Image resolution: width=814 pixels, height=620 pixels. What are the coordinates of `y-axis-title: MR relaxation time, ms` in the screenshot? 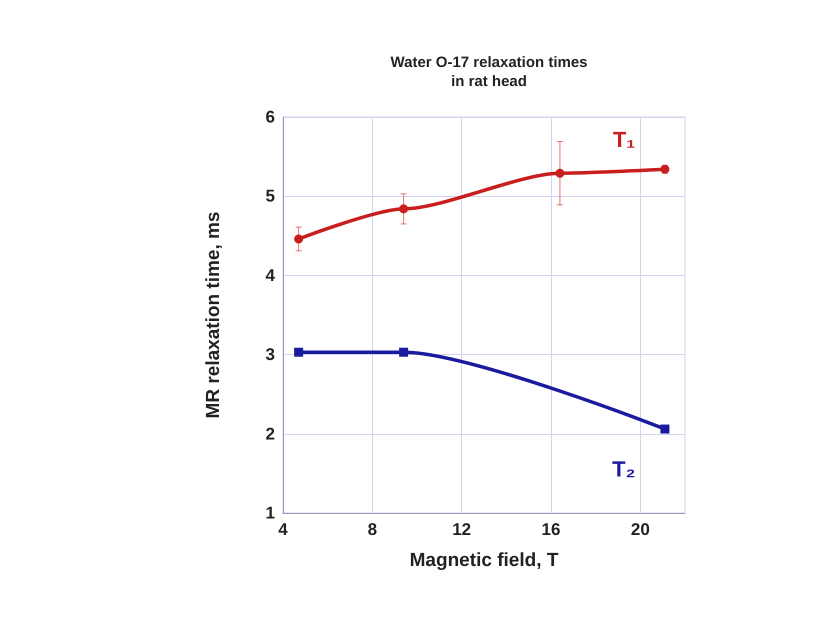 It's located at (213, 315).